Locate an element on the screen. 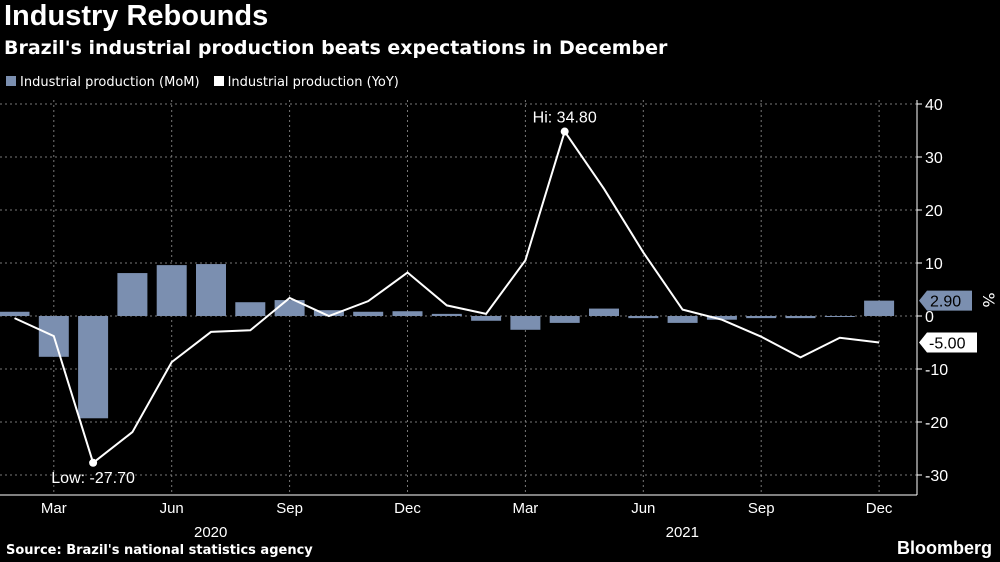 Image resolution: width=1000 pixels, height=562 pixels. chart-title: Industry Rebounds is located at coordinates (136, 16).